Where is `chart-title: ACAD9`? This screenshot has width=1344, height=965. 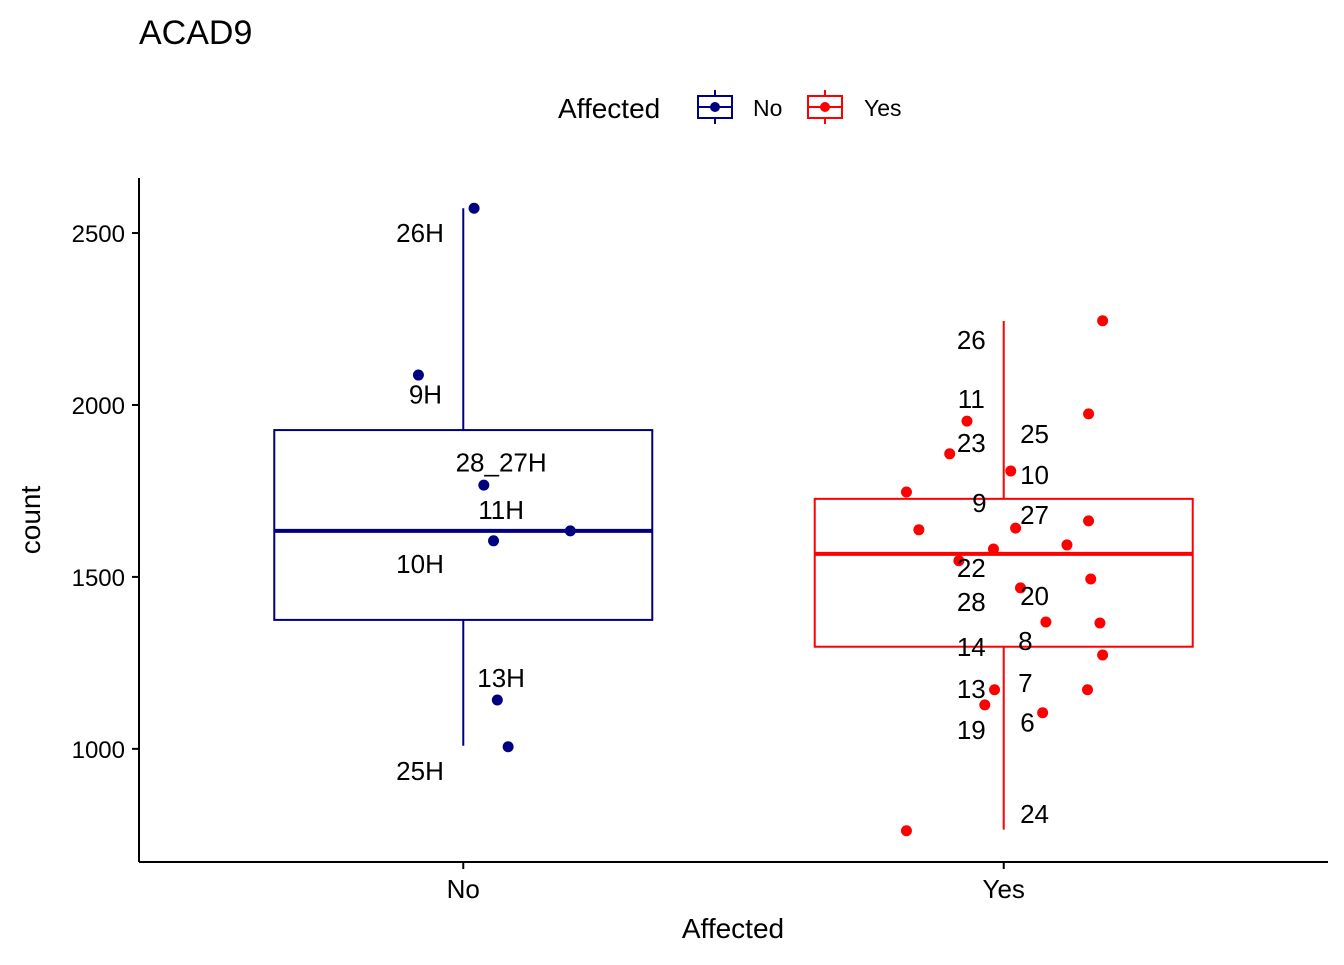 chart-title: ACAD9 is located at coordinates (195, 33).